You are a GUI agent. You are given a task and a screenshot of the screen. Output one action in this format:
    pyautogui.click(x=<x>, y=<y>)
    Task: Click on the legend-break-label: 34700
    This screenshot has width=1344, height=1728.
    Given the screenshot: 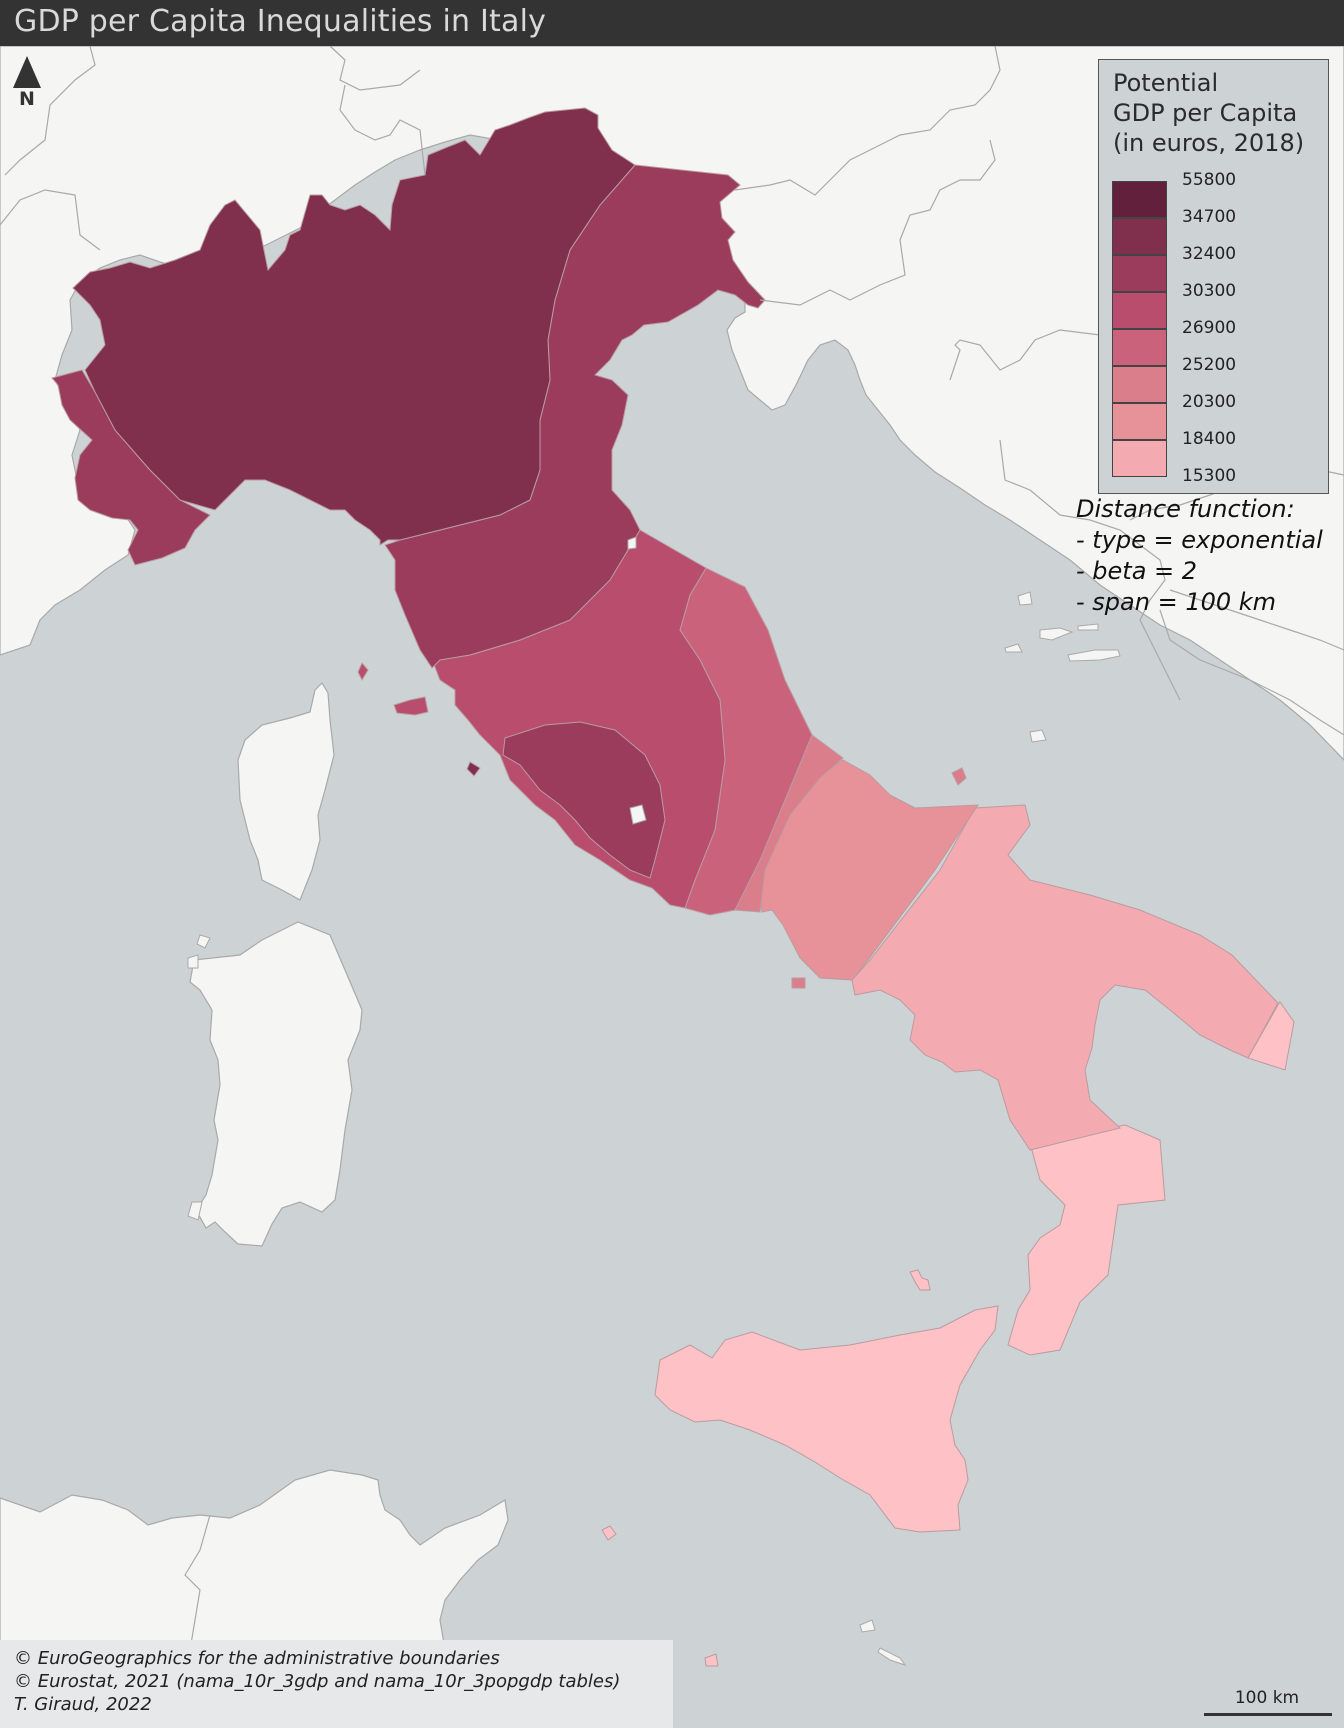 What is the action you would take?
    pyautogui.click(x=1209, y=217)
    